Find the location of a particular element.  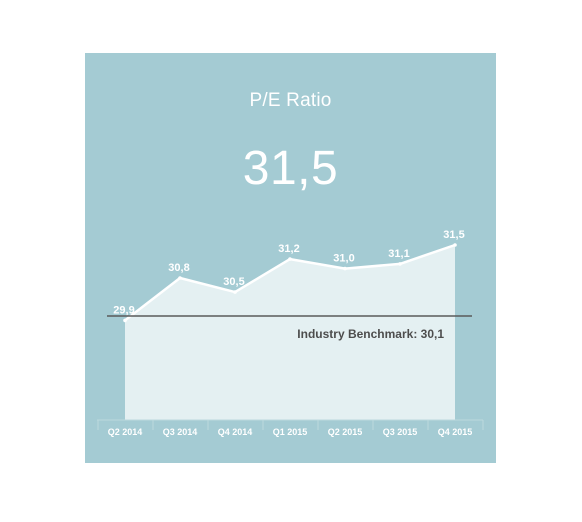

card-value: 31,5 is located at coordinates (290, 168).